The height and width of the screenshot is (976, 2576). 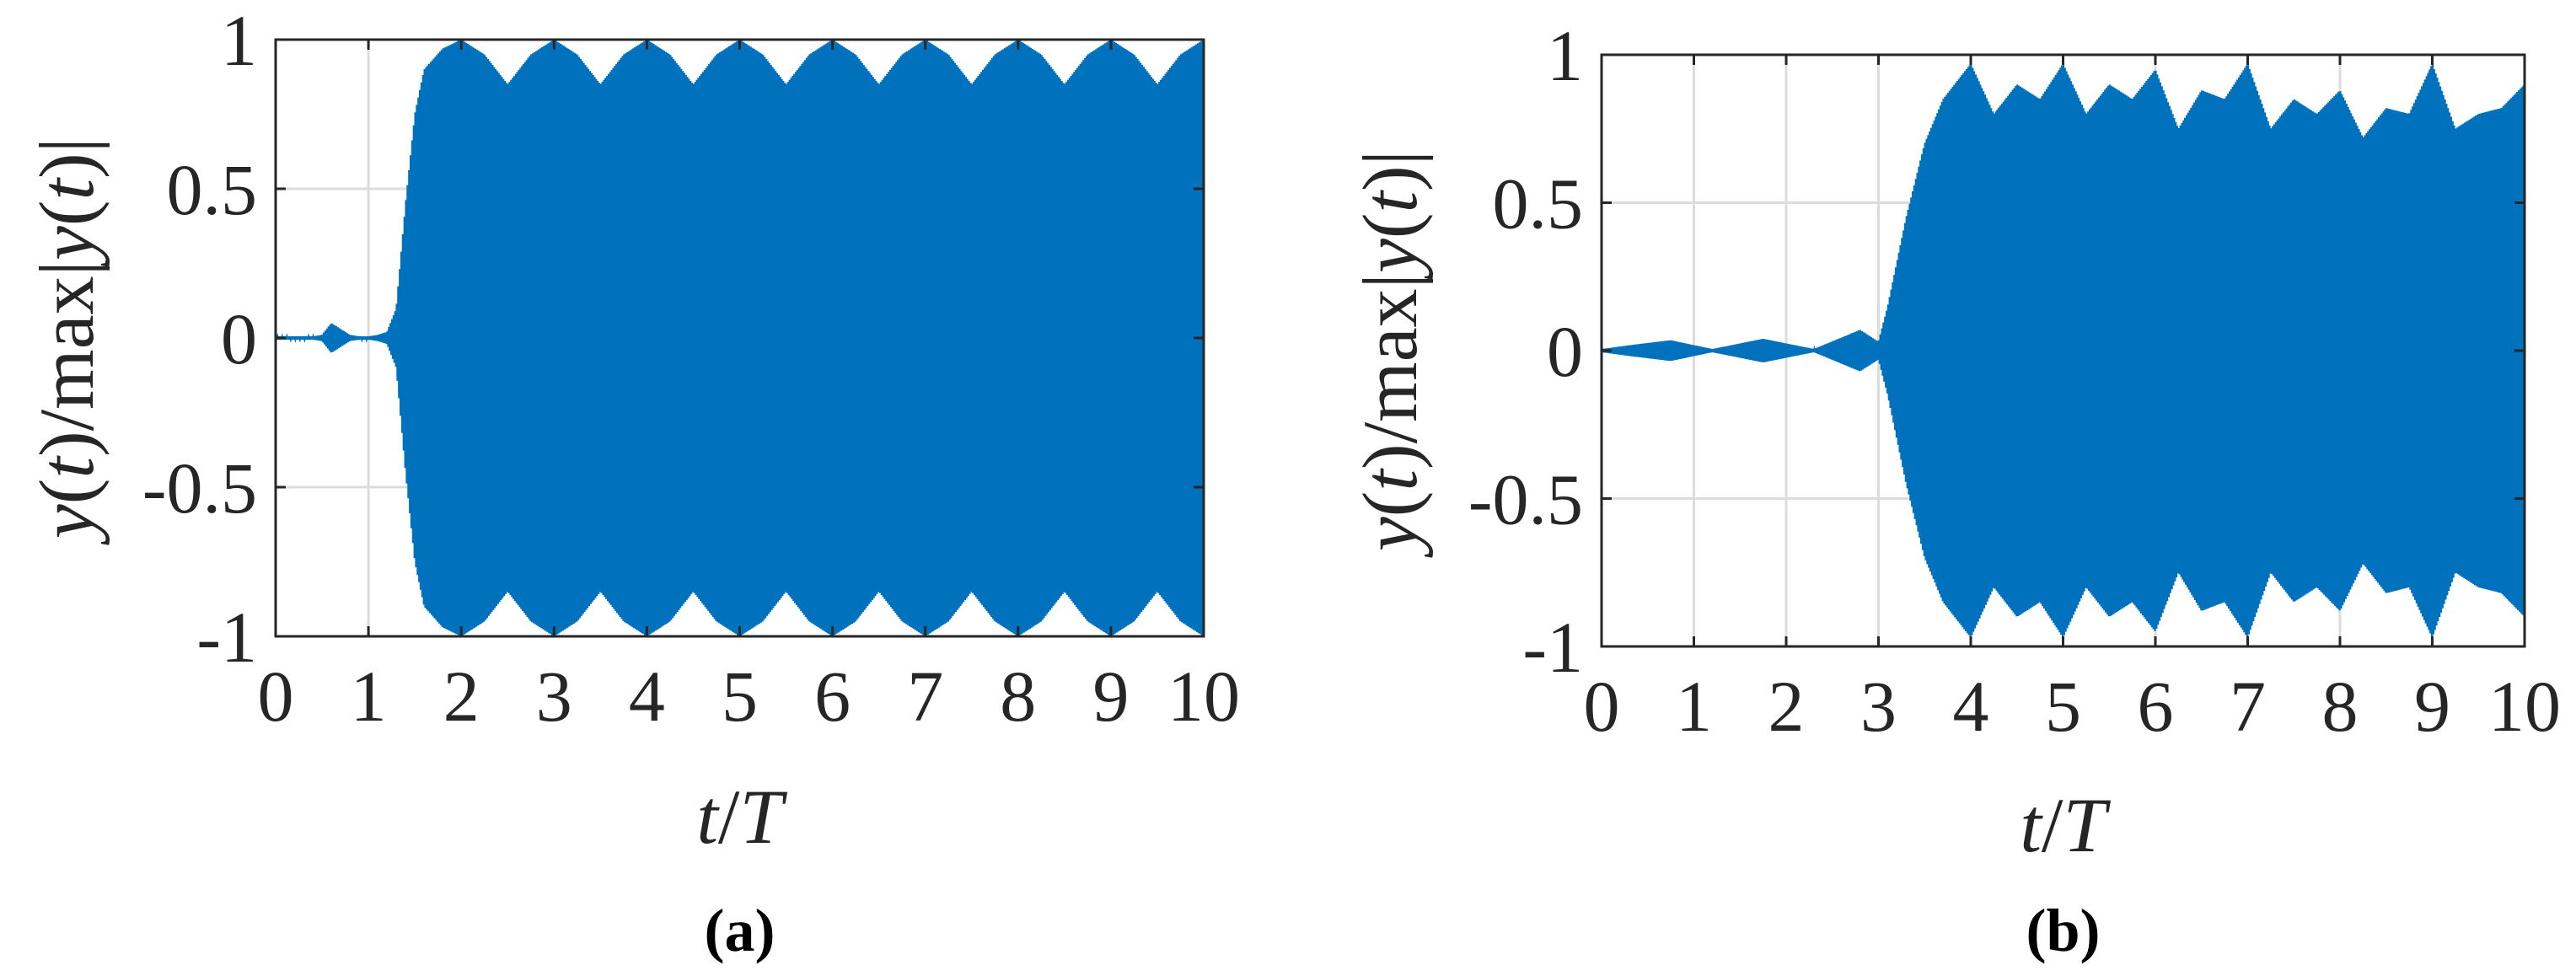 I want to click on panel-label: (b), so click(x=2063, y=930).